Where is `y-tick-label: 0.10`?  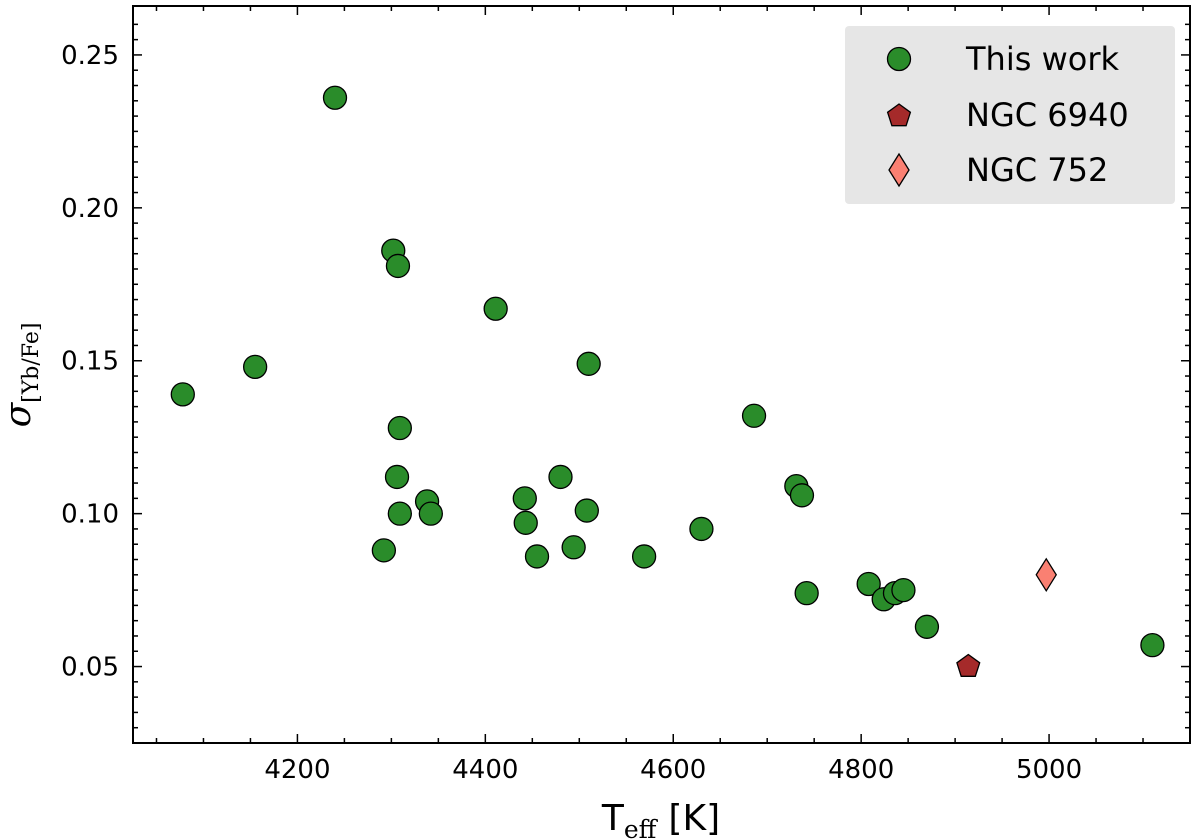
y-tick-label: 0.10 is located at coordinates (90, 515).